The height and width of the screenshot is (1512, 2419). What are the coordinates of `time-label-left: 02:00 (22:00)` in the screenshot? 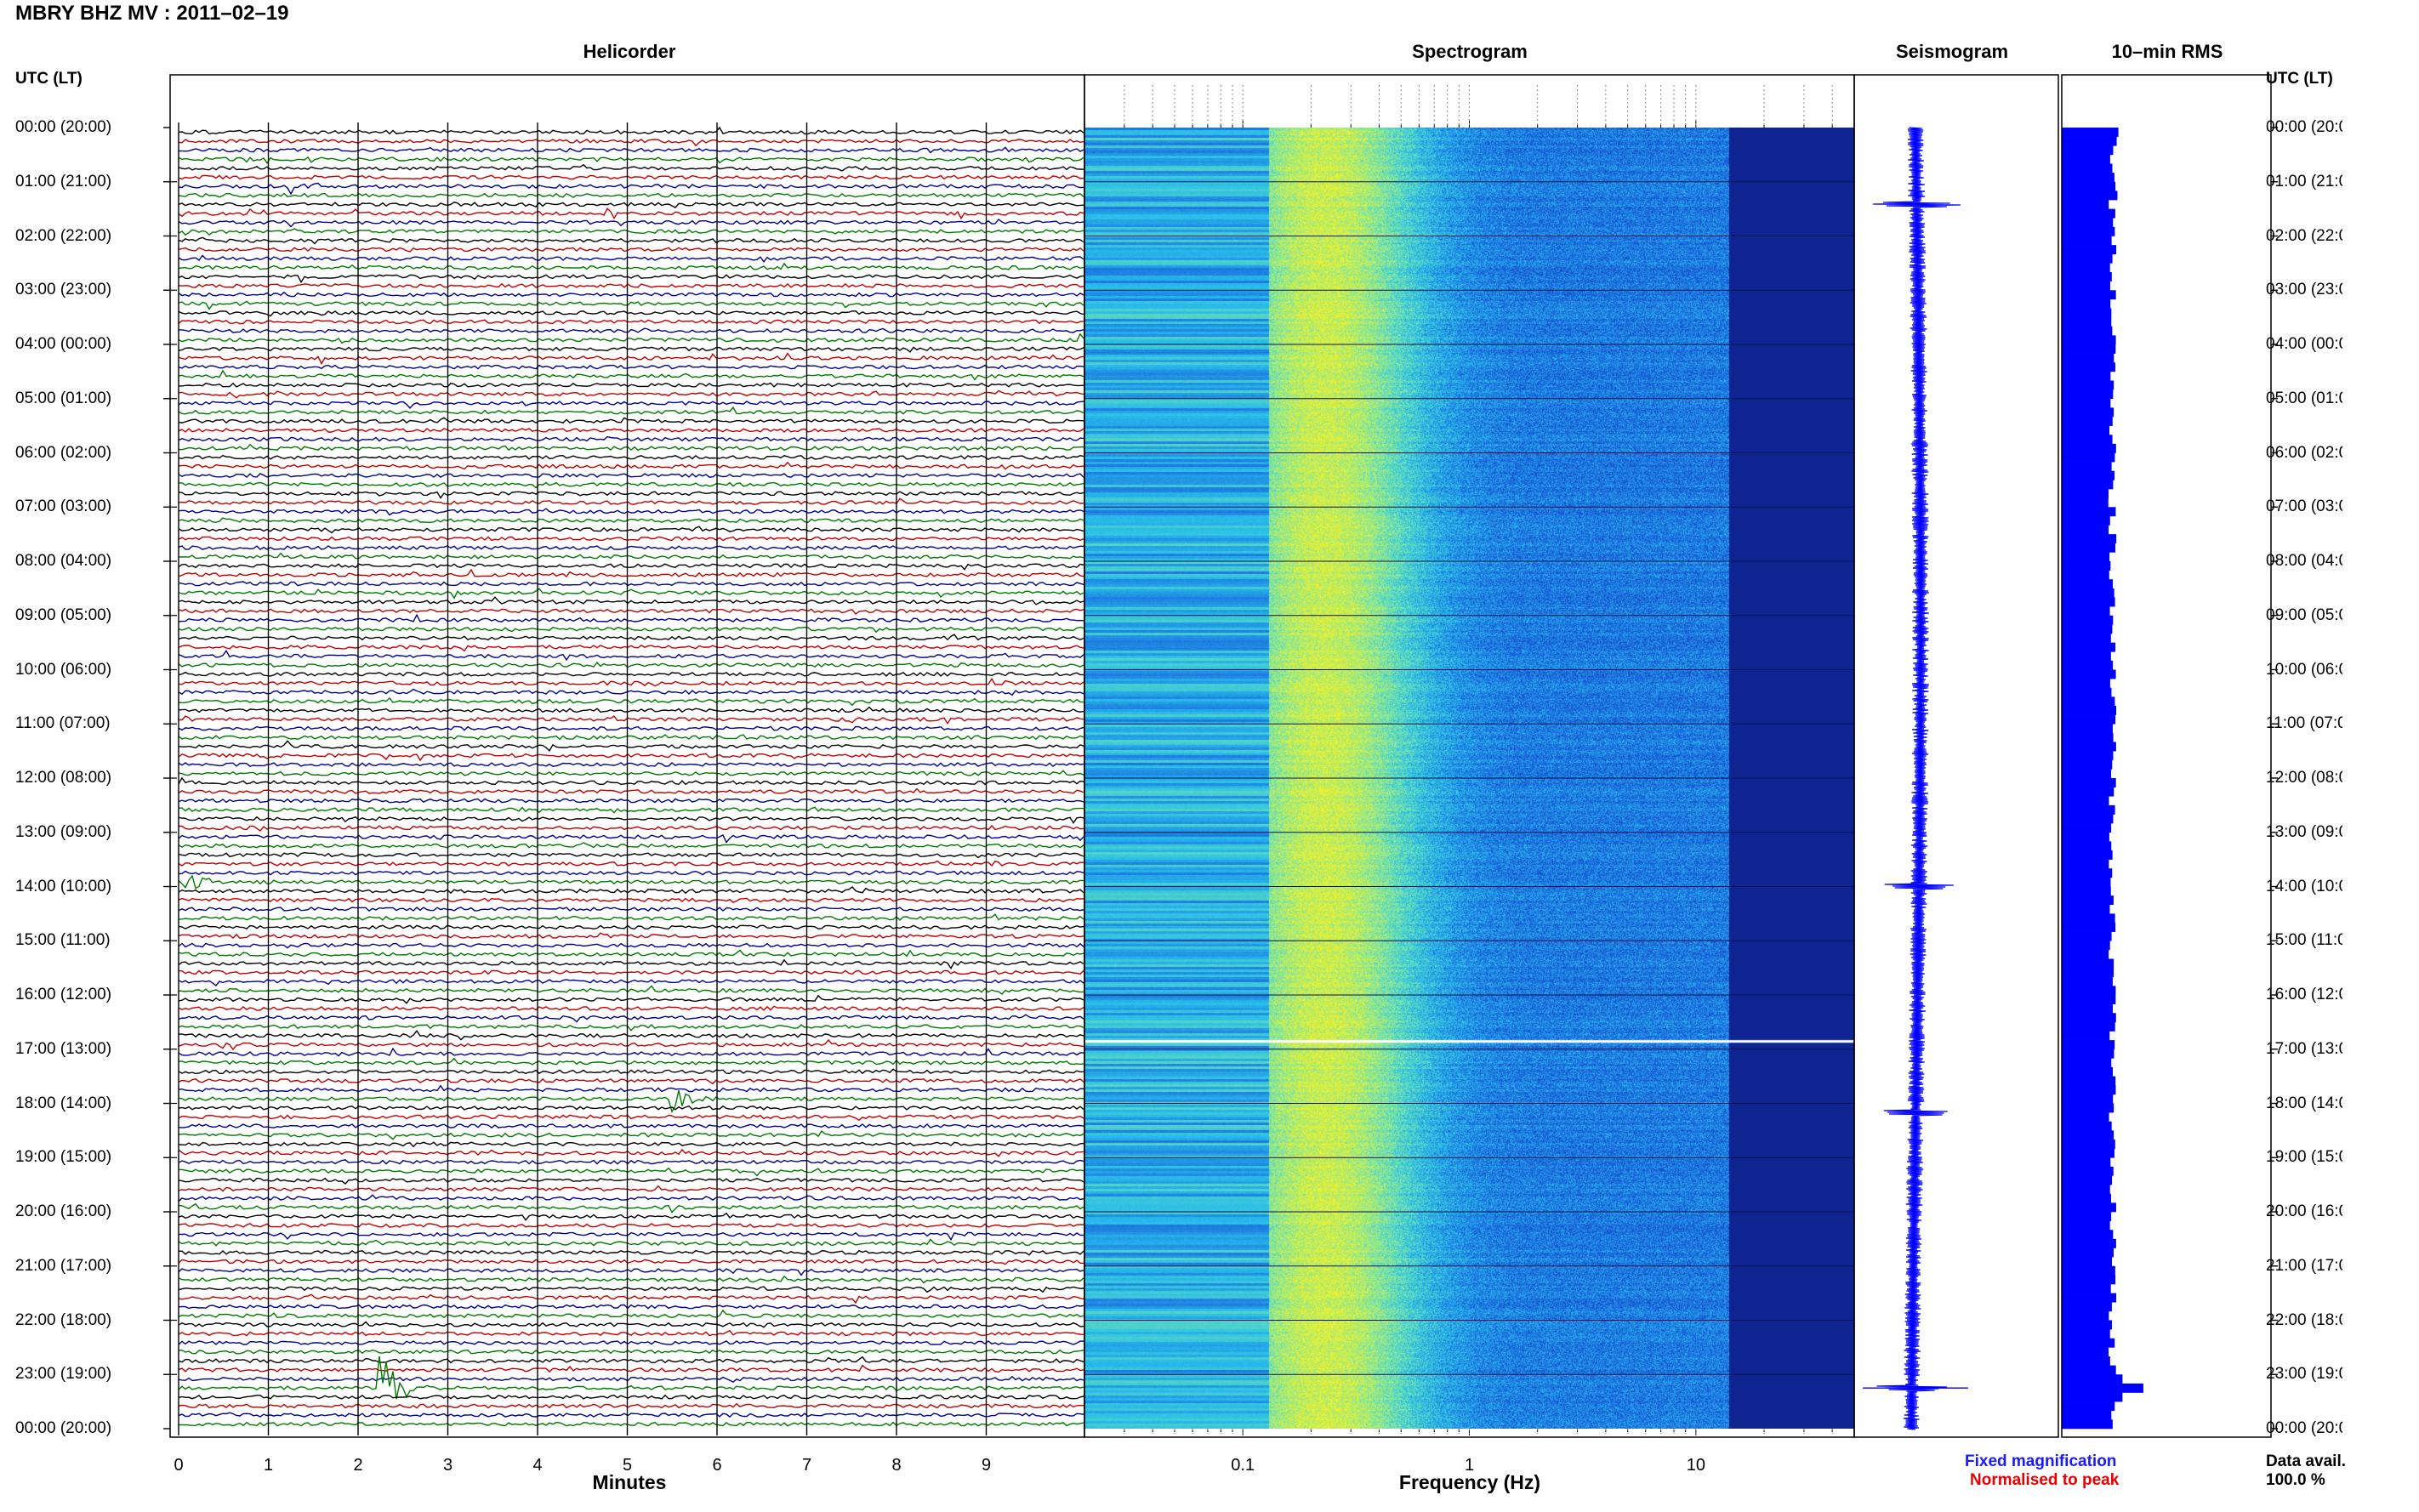 It's located at (63, 235).